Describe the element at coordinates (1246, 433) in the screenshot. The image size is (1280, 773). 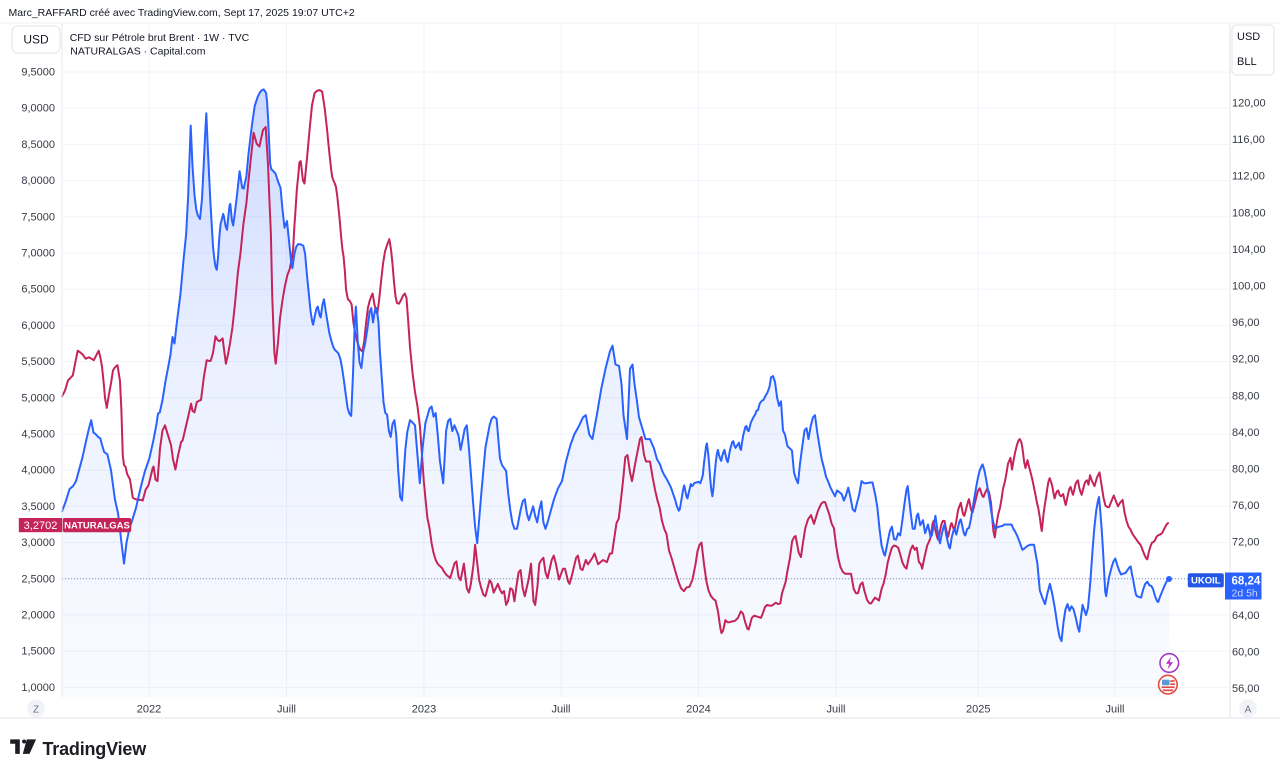
I see `svg-text: 84,00` at that location.